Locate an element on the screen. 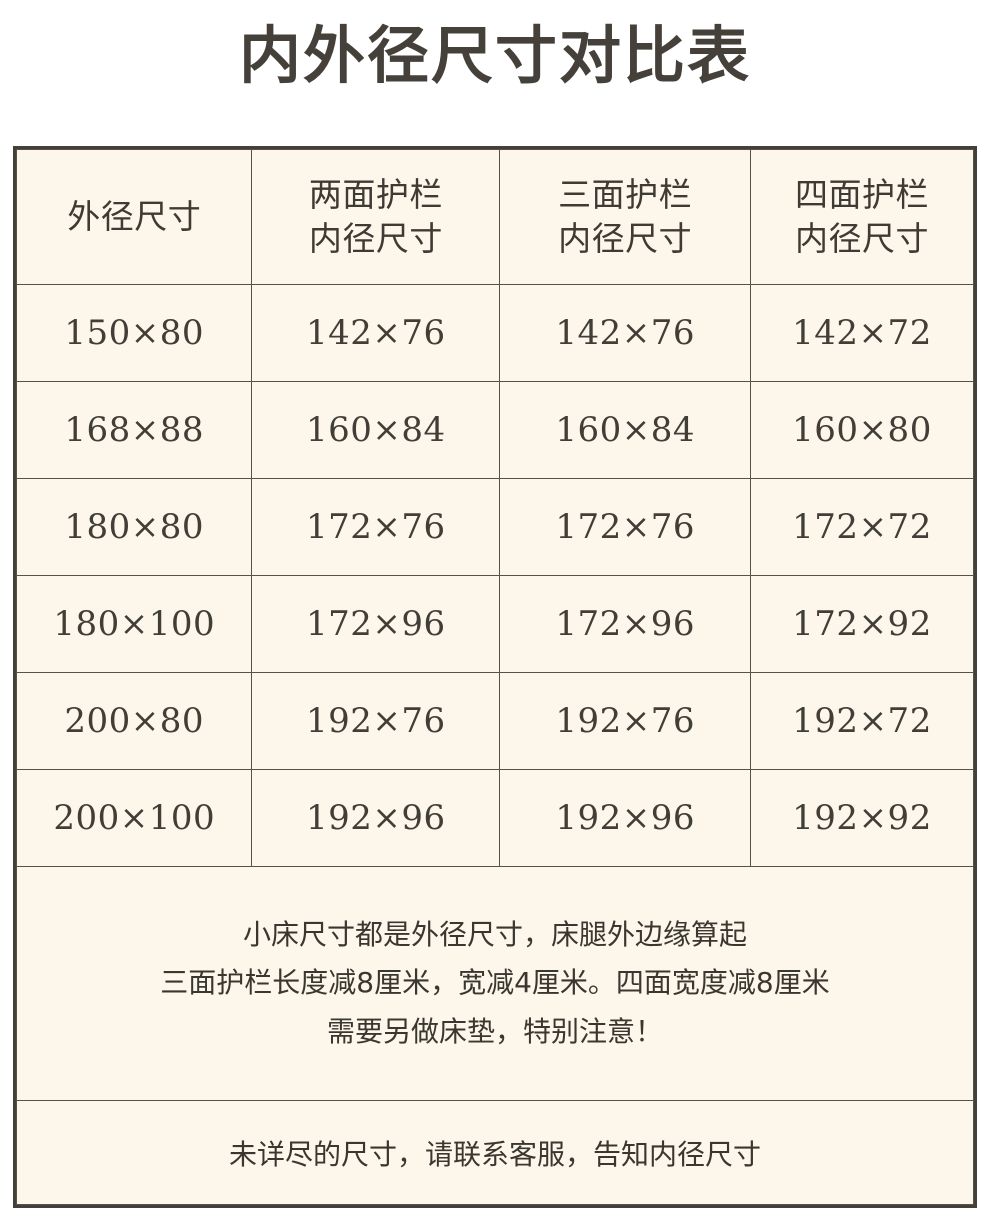 Image resolution: width=990 pixels, height=1208 pixels. cell-two-side: 192×76 is located at coordinates (376, 721).